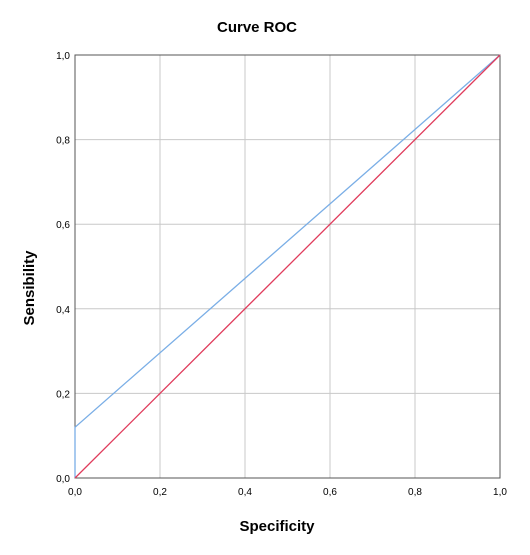 This screenshot has width=530, height=555. Describe the element at coordinates (257, 27) in the screenshot. I see `chart-title: Curve ROC` at that location.